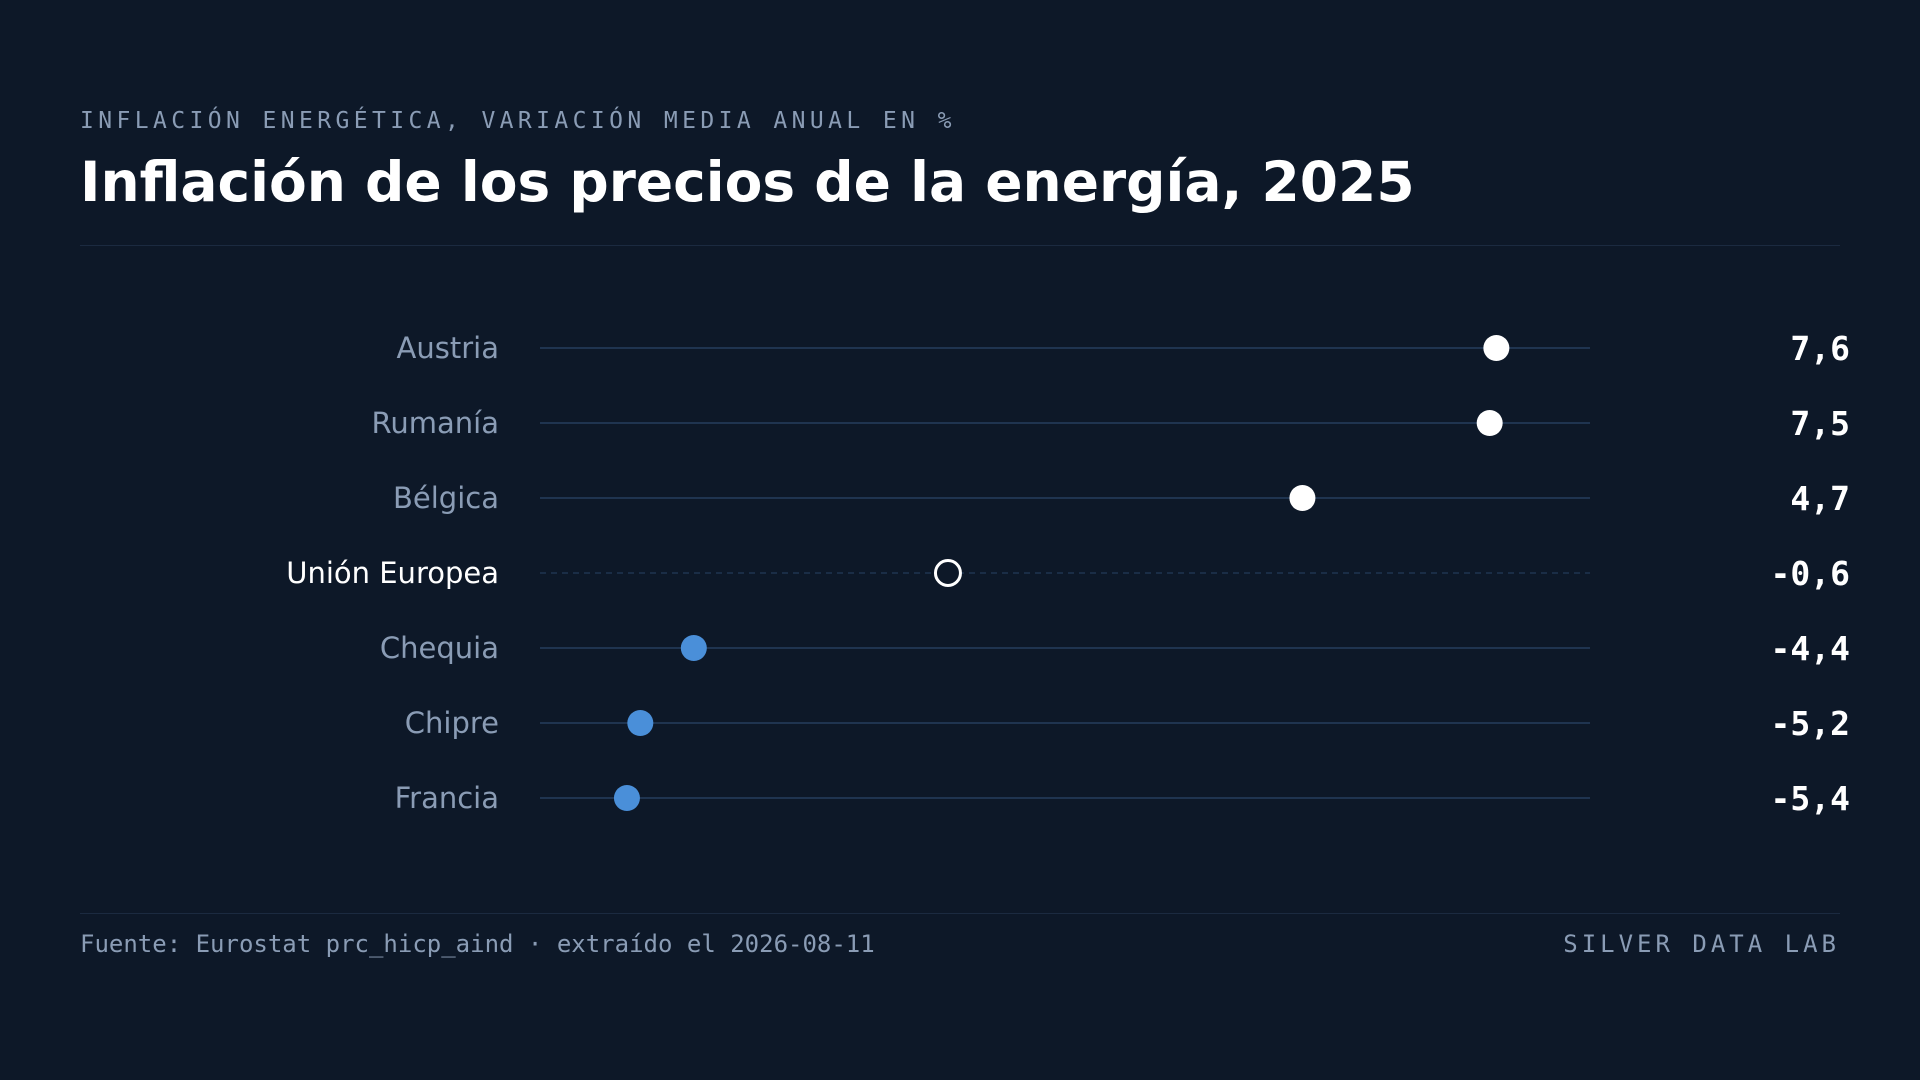 The image size is (1920, 1080). Describe the element at coordinates (947, 573) in the screenshot. I see `highlight-dot` at that location.